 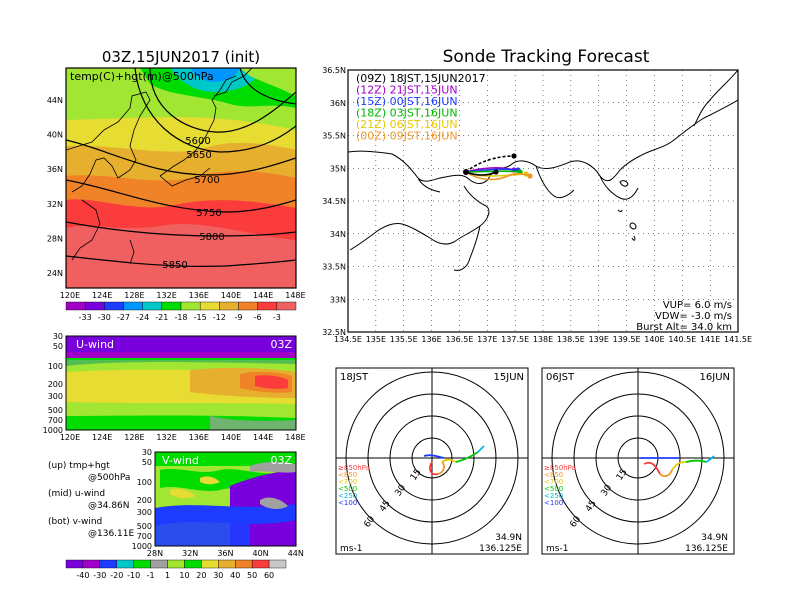 What do you see at coordinates (95, 344) in the screenshot?
I see `u-wind-title: U-wind` at bounding box center [95, 344].